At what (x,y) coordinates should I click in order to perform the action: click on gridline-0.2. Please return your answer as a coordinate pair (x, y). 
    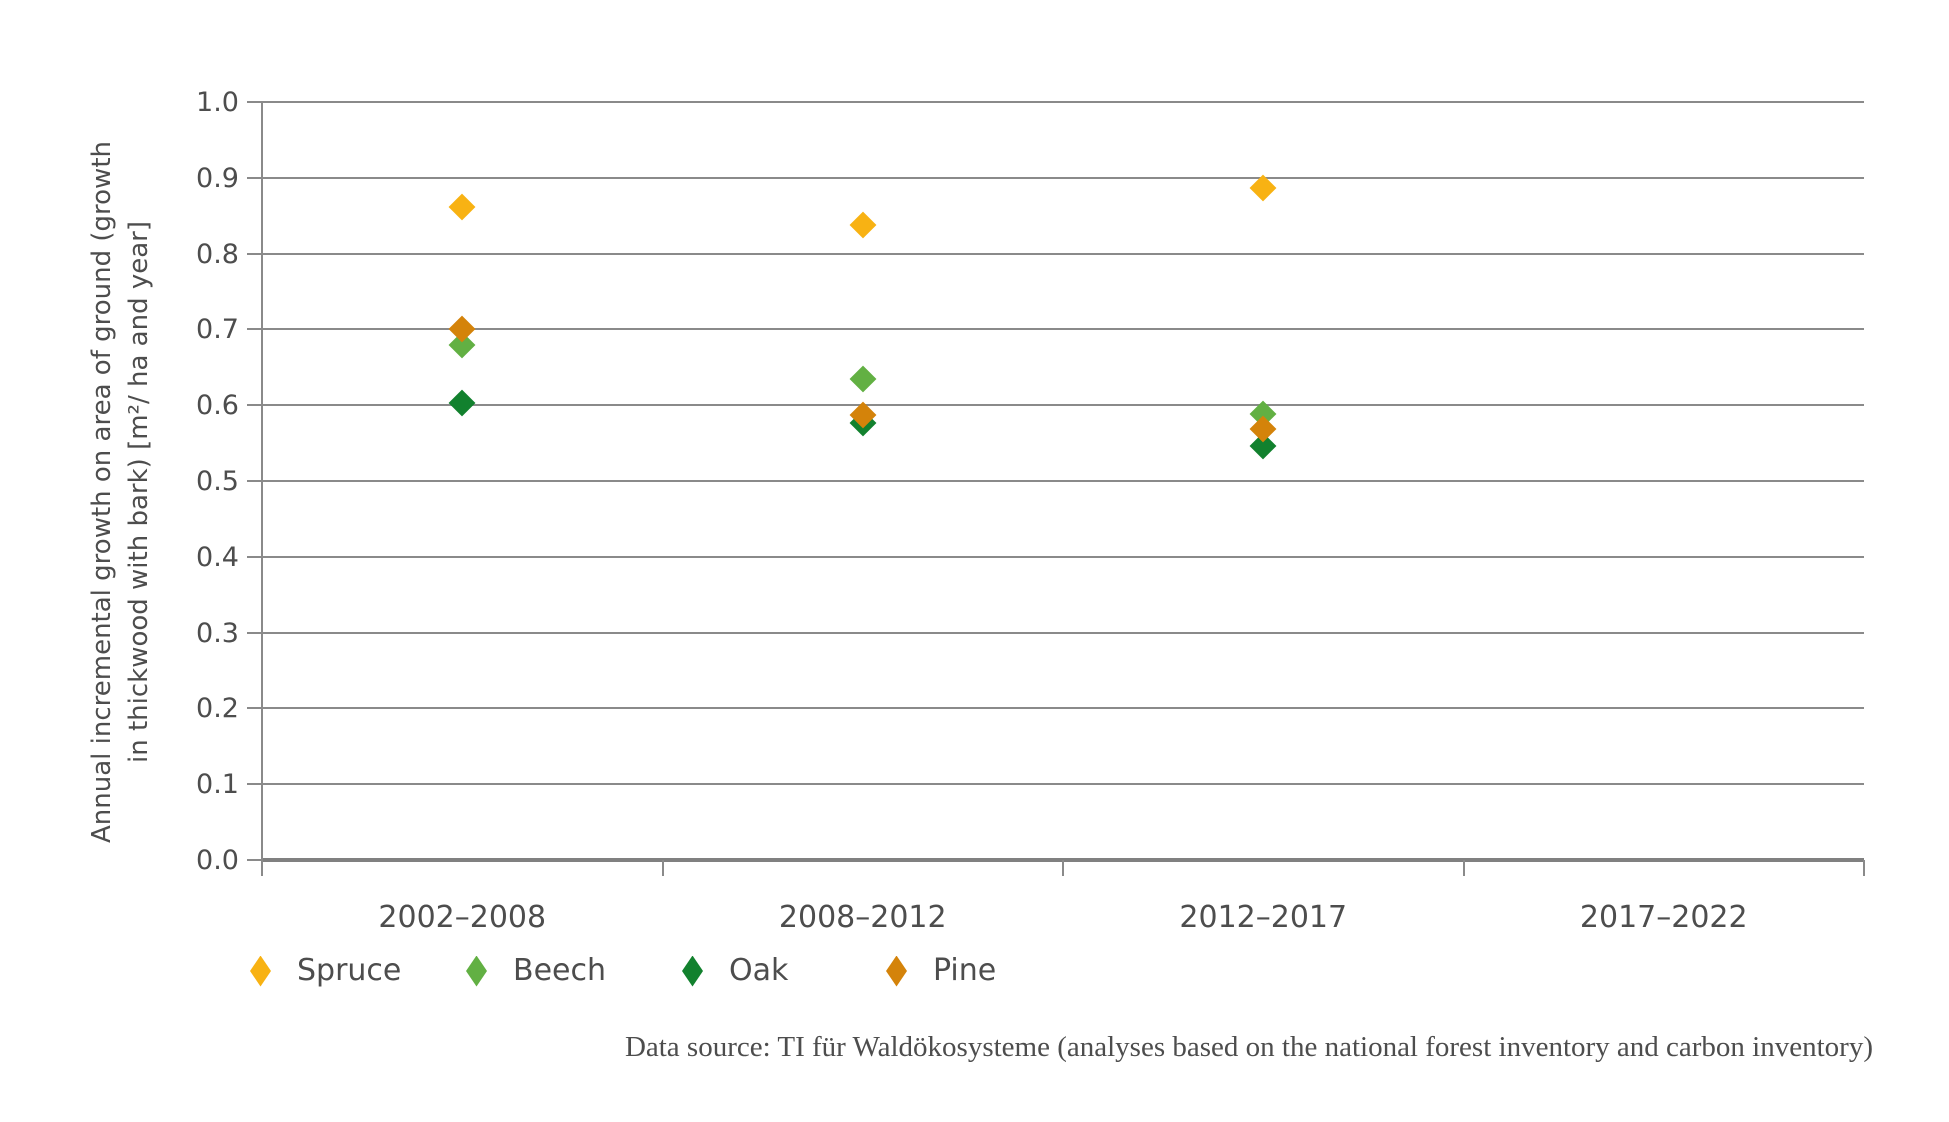
    Looking at the image, I should click on (1063, 708).